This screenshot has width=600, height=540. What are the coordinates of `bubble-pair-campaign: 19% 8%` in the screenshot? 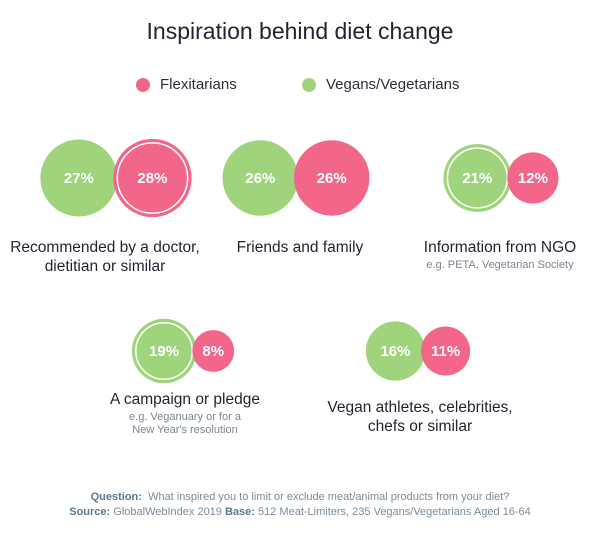 It's located at (183, 351).